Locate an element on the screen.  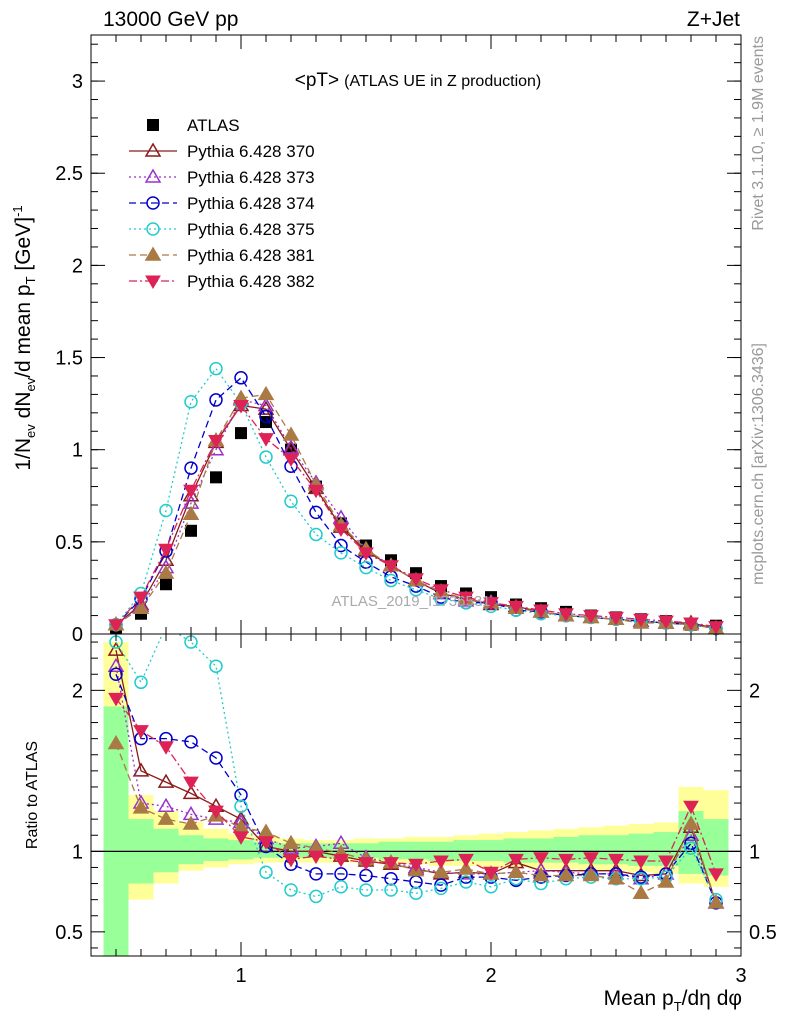
y-tick-label: 0.5 is located at coordinates (69, 543).